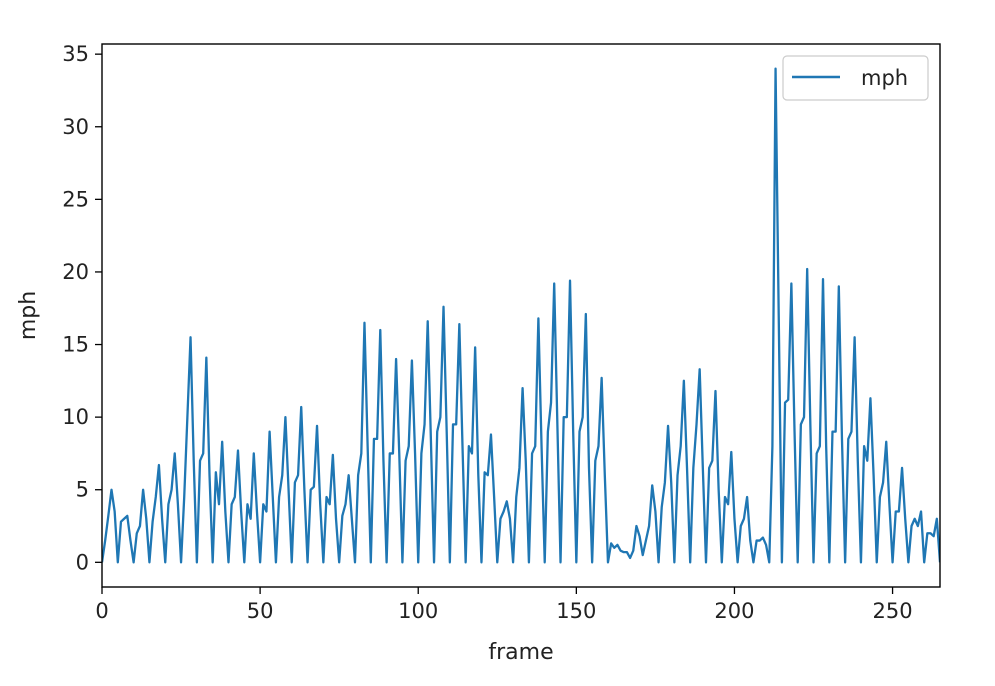 The image size is (995, 686). Describe the element at coordinates (75, 127) in the screenshot. I see `y-tick-label: 30` at that location.